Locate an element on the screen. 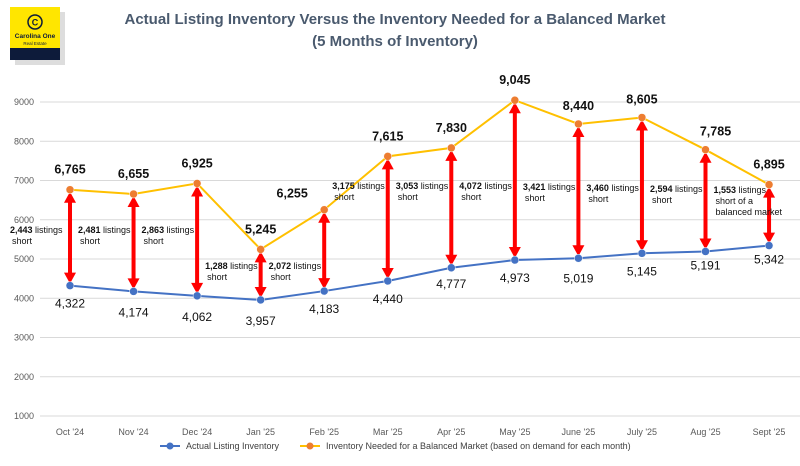 This screenshot has height=466, width=800. x-tick-label: Dec '24 is located at coordinates (197, 432).